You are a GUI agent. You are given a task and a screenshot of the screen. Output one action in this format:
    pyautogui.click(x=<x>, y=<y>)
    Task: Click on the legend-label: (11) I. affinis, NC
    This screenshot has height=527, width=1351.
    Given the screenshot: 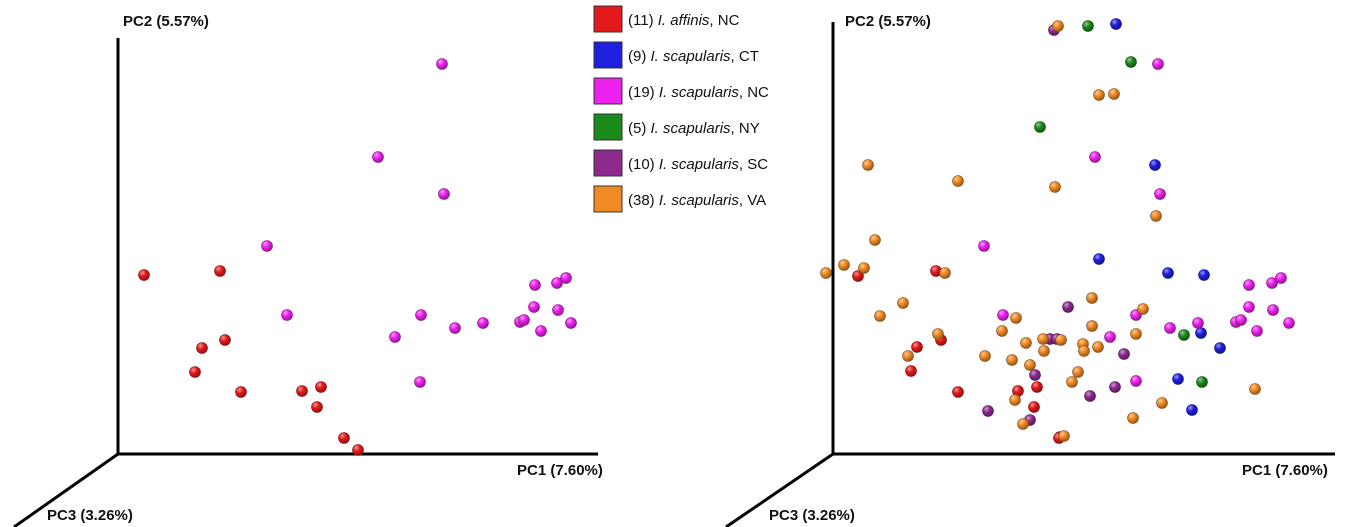 What is the action you would take?
    pyautogui.click(x=684, y=20)
    